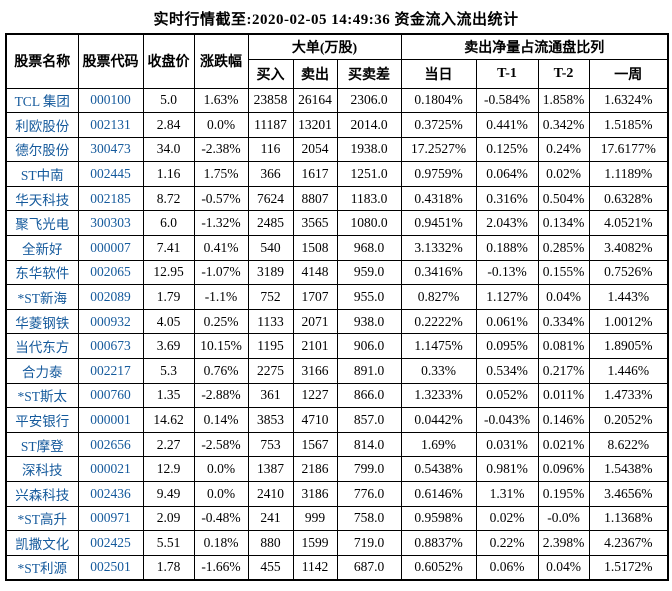 The image size is (672, 591). Describe the element at coordinates (438, 73) in the screenshot. I see `col-header-day: 当日` at that location.